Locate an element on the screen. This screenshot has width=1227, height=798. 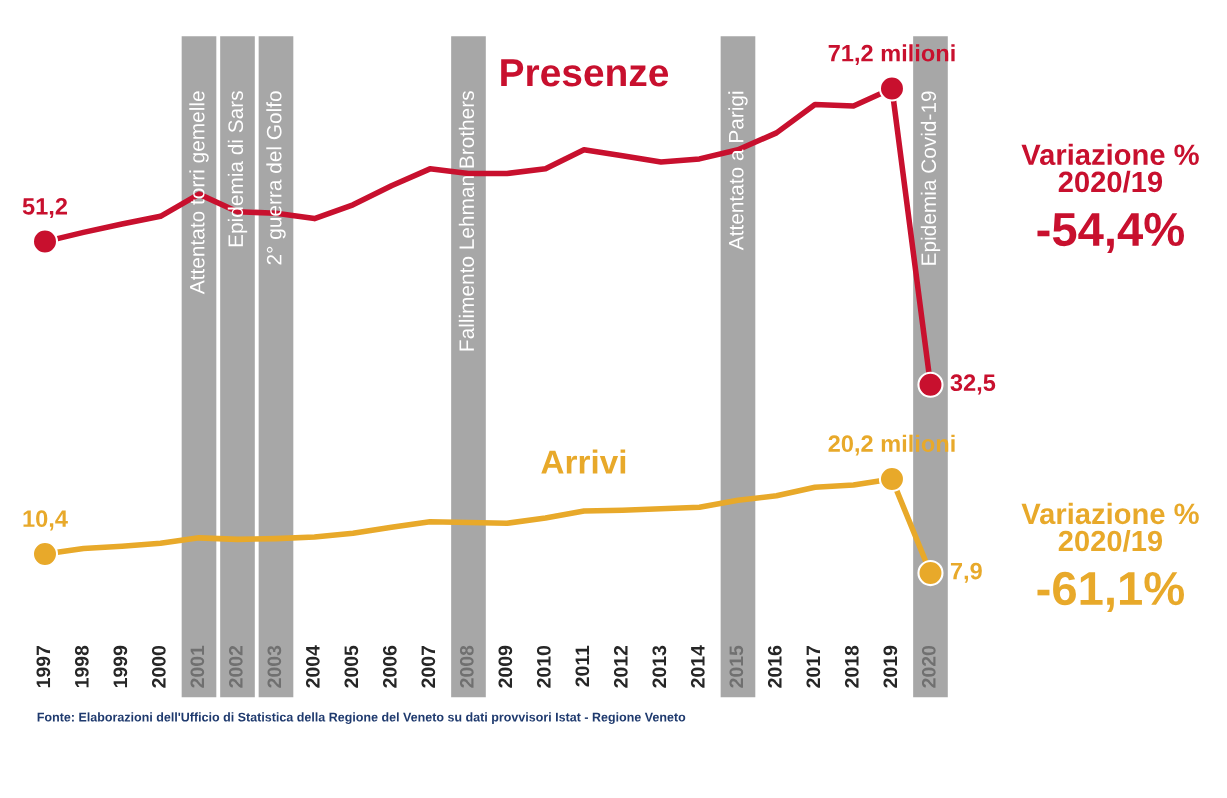
data-label: 10,4 is located at coordinates (45, 520).